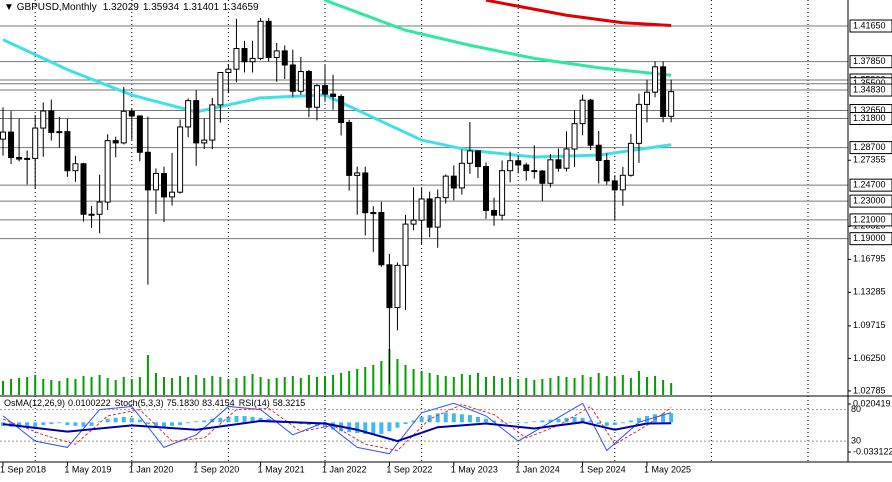 Image resolution: width=892 pixels, height=482 pixels. Describe the element at coordinates (869, 292) in the screenshot. I see `y-tick-label: 1.13285` at that location.